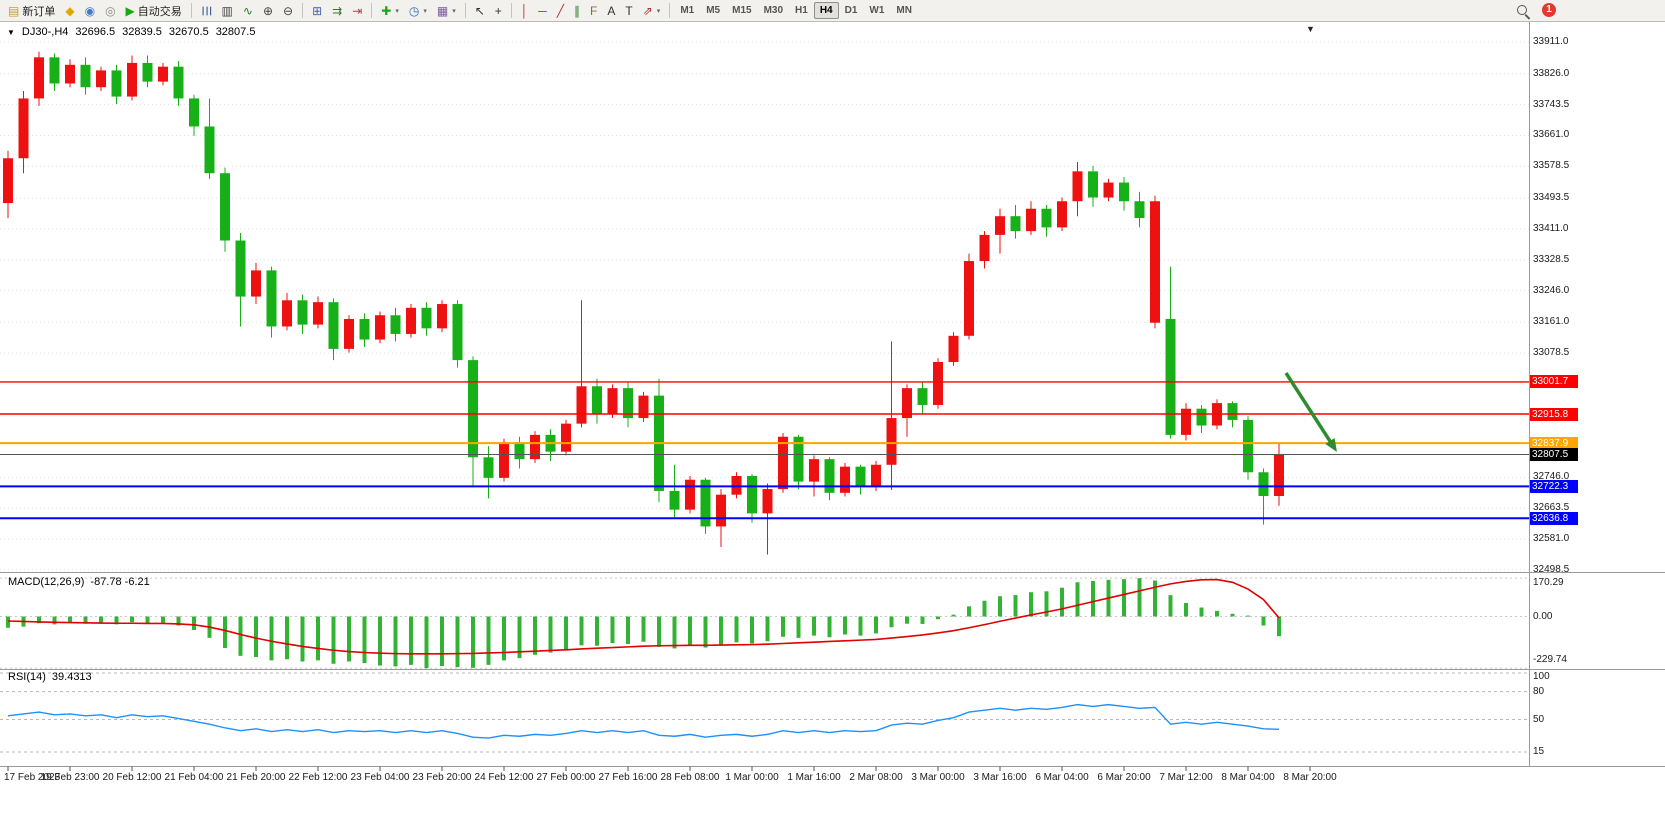 The height and width of the screenshot is (838, 1665). What do you see at coordinates (577, 11) in the screenshot?
I see `equidistant-channel-button: ∥` at bounding box center [577, 11].